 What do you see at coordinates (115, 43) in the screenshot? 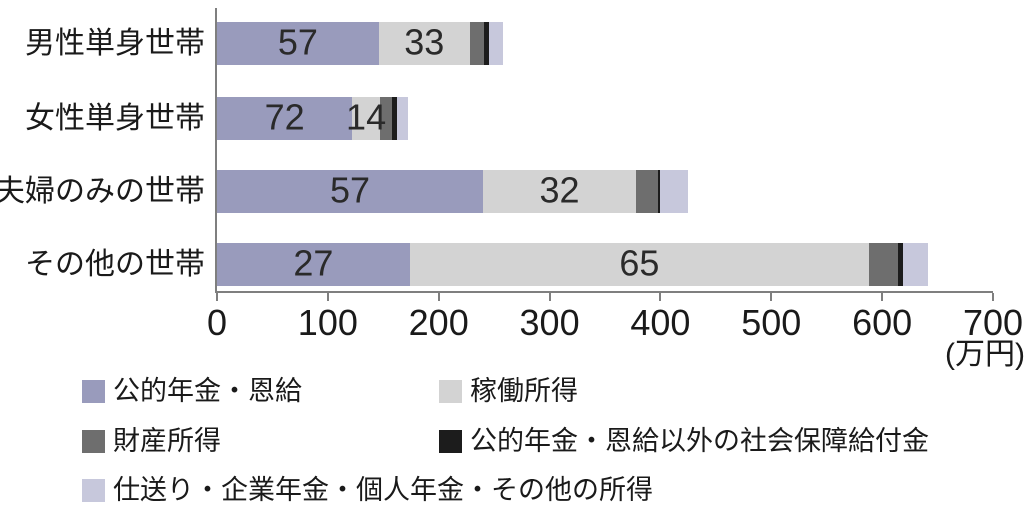
I see `category-label: 男性単身世帯` at bounding box center [115, 43].